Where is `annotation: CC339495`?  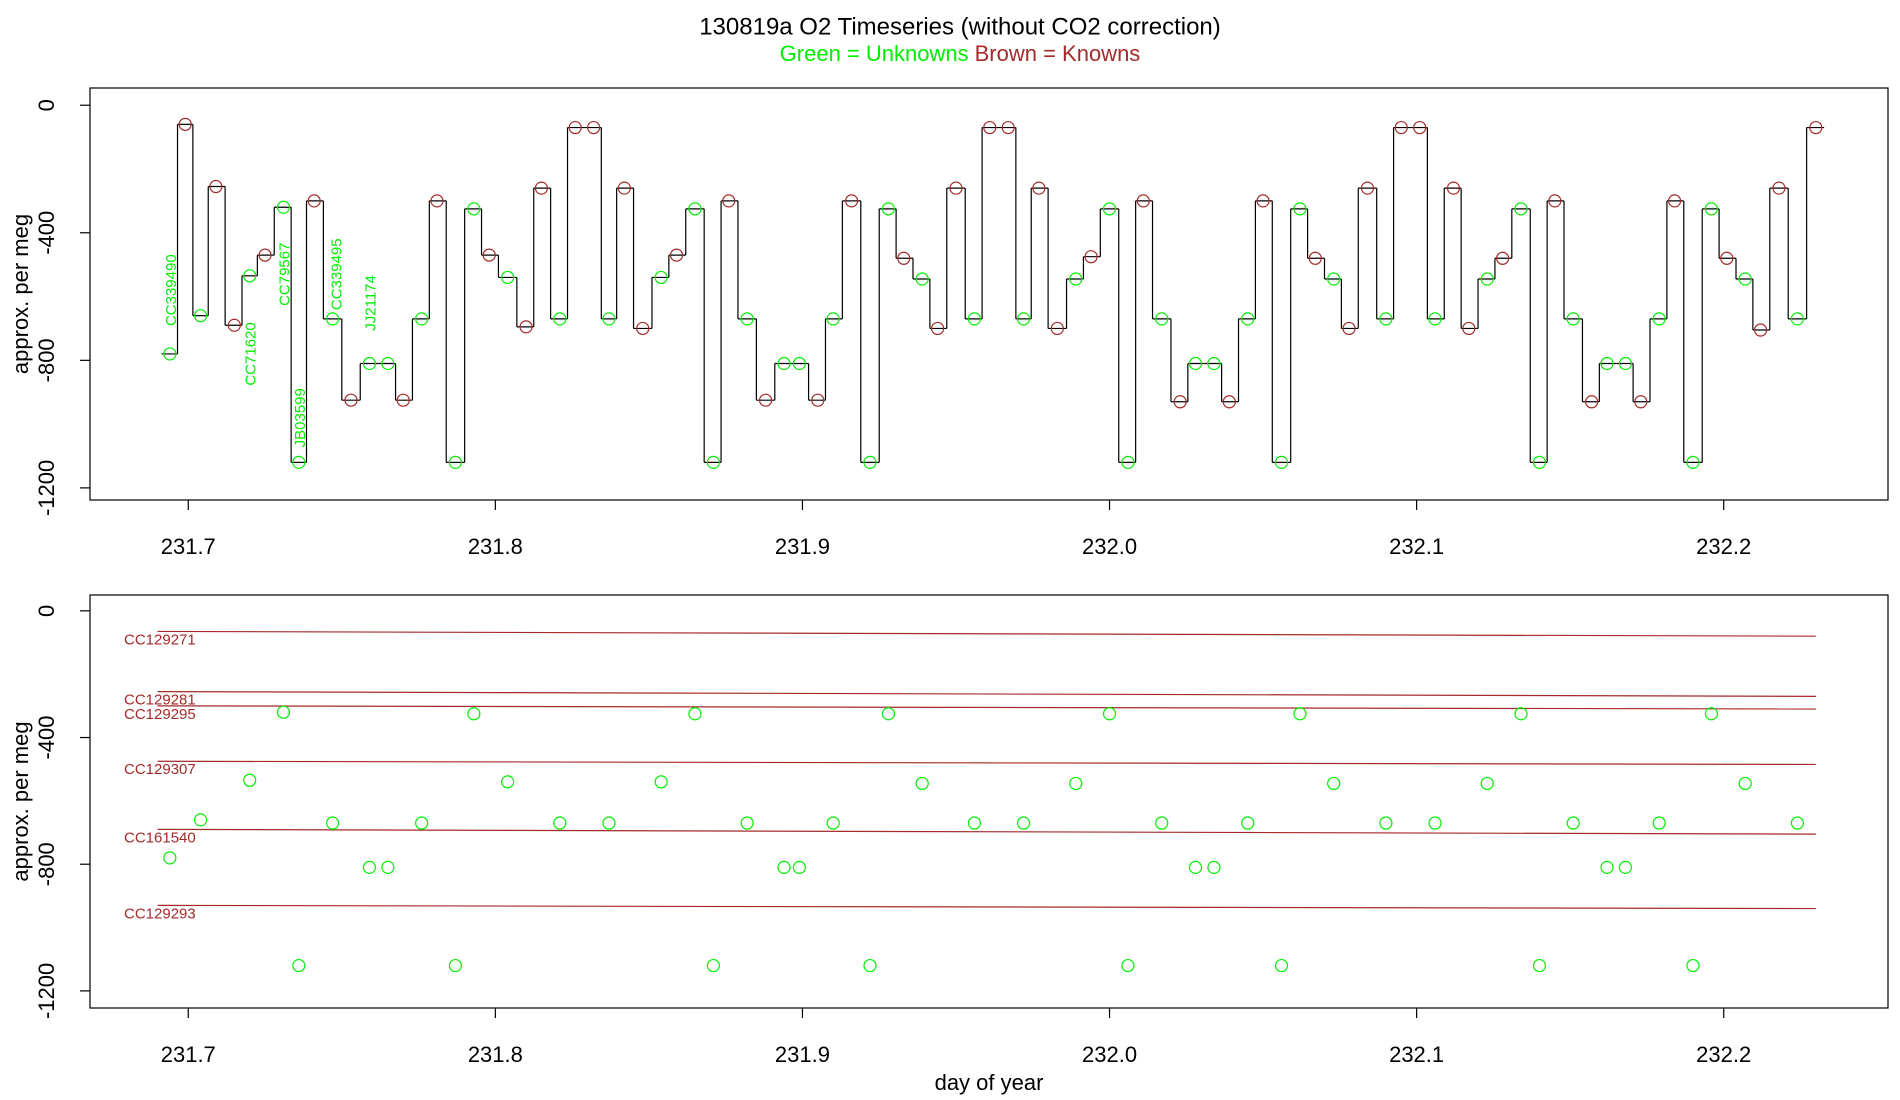
annotation: CC339495 is located at coordinates (337, 274).